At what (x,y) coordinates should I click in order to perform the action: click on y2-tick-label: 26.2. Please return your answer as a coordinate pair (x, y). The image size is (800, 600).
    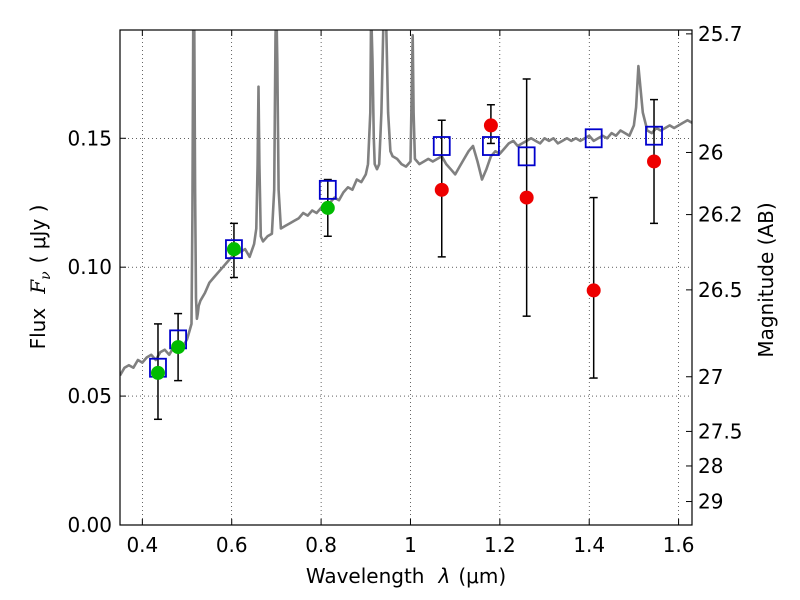
    Looking at the image, I should click on (720, 215).